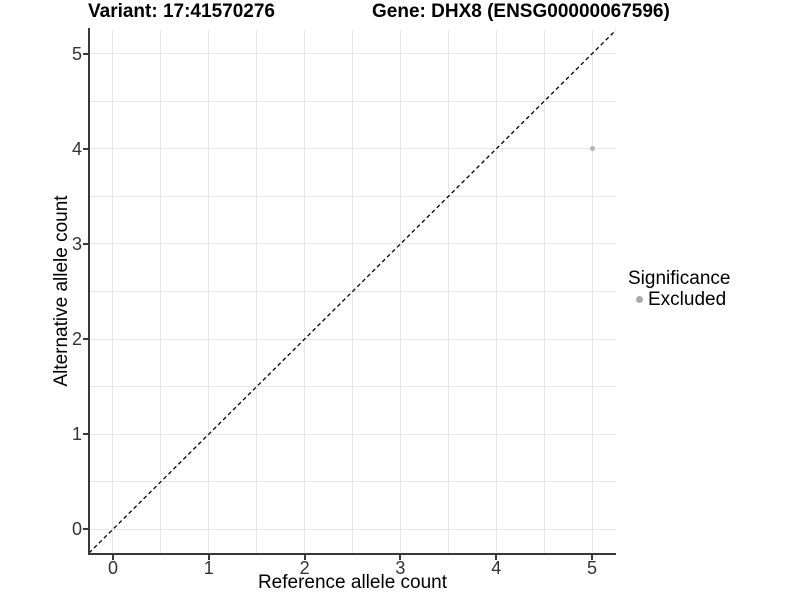  Describe the element at coordinates (352, 101) in the screenshot. I see `gridline-horizontal-4.5` at that location.